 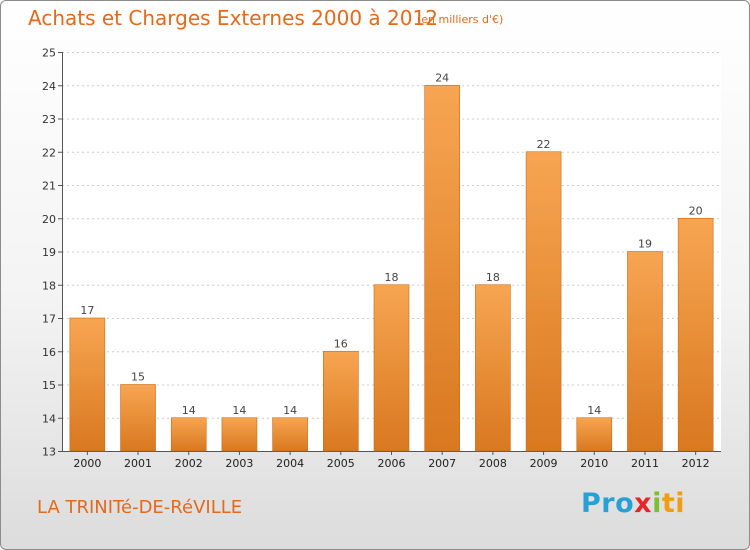 I want to click on y-tick-label: 19, so click(x=49, y=252).